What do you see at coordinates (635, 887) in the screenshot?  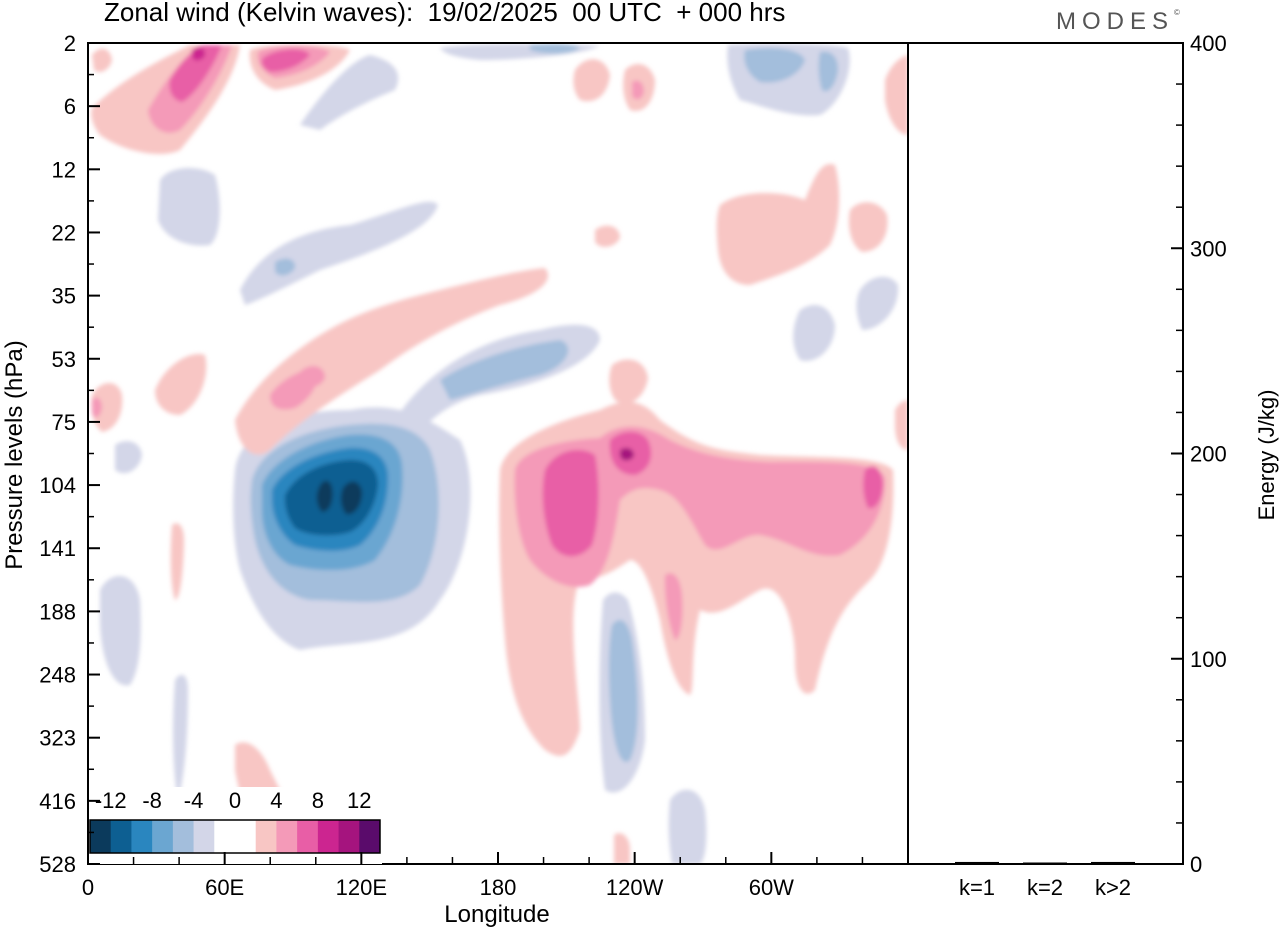 I see `x-tick-label: 120W` at bounding box center [635, 887].